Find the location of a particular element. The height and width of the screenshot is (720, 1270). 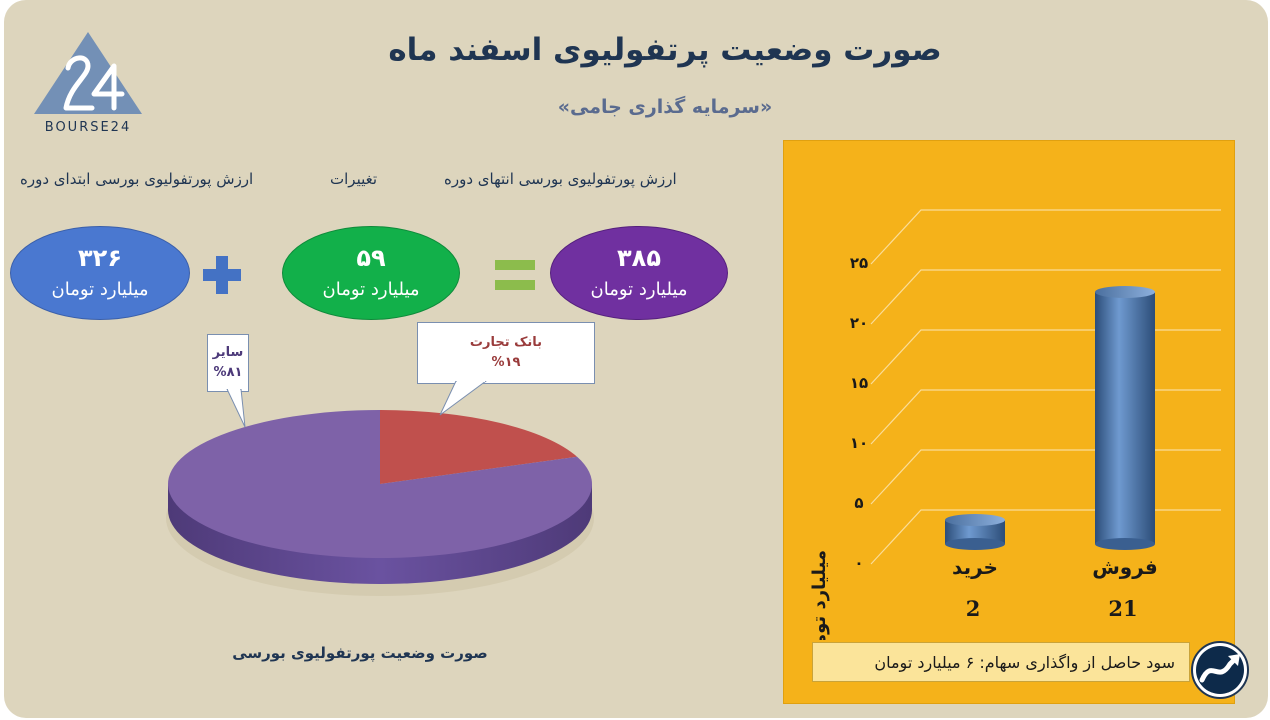

slice-label-tejarat: بانک تجارت is located at coordinates (506, 342).